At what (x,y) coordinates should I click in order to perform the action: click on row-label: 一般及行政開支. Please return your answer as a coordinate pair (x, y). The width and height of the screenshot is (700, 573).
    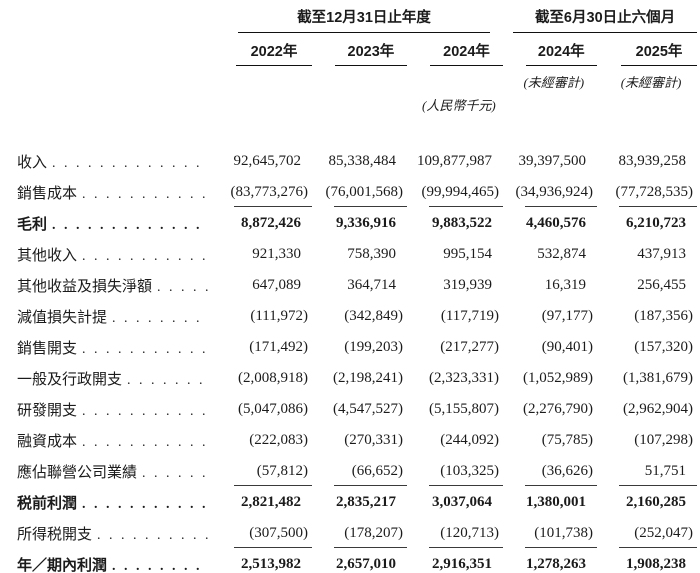
    Looking at the image, I should click on (106, 378).